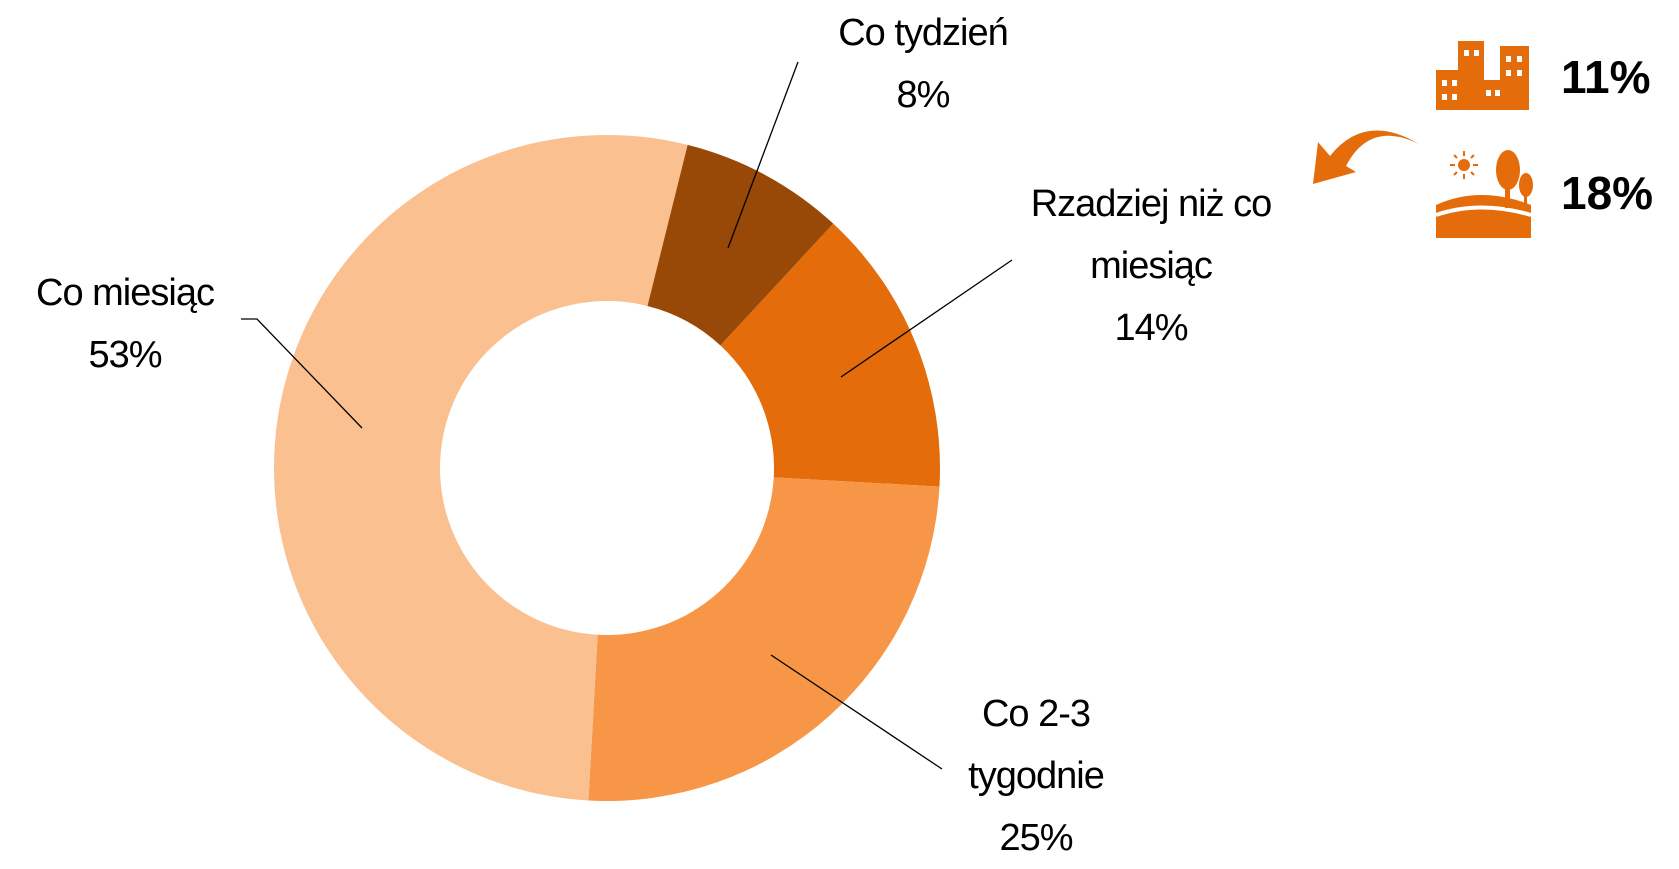  What do you see at coordinates (1151, 328) in the screenshot?
I see `value-label: 14%` at bounding box center [1151, 328].